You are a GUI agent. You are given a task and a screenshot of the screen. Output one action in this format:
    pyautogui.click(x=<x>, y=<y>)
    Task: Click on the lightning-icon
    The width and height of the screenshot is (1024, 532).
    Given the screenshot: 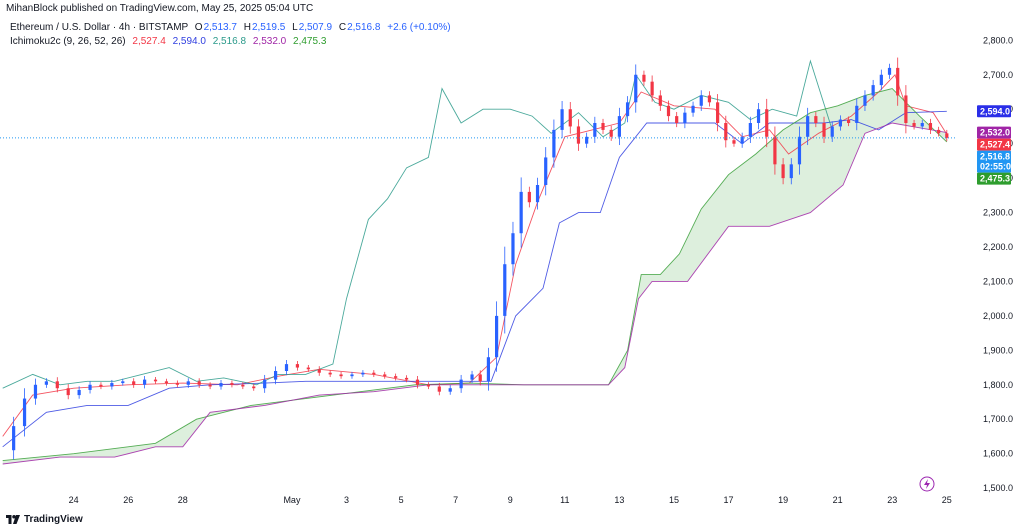 What is the action you would take?
    pyautogui.click(x=927, y=484)
    